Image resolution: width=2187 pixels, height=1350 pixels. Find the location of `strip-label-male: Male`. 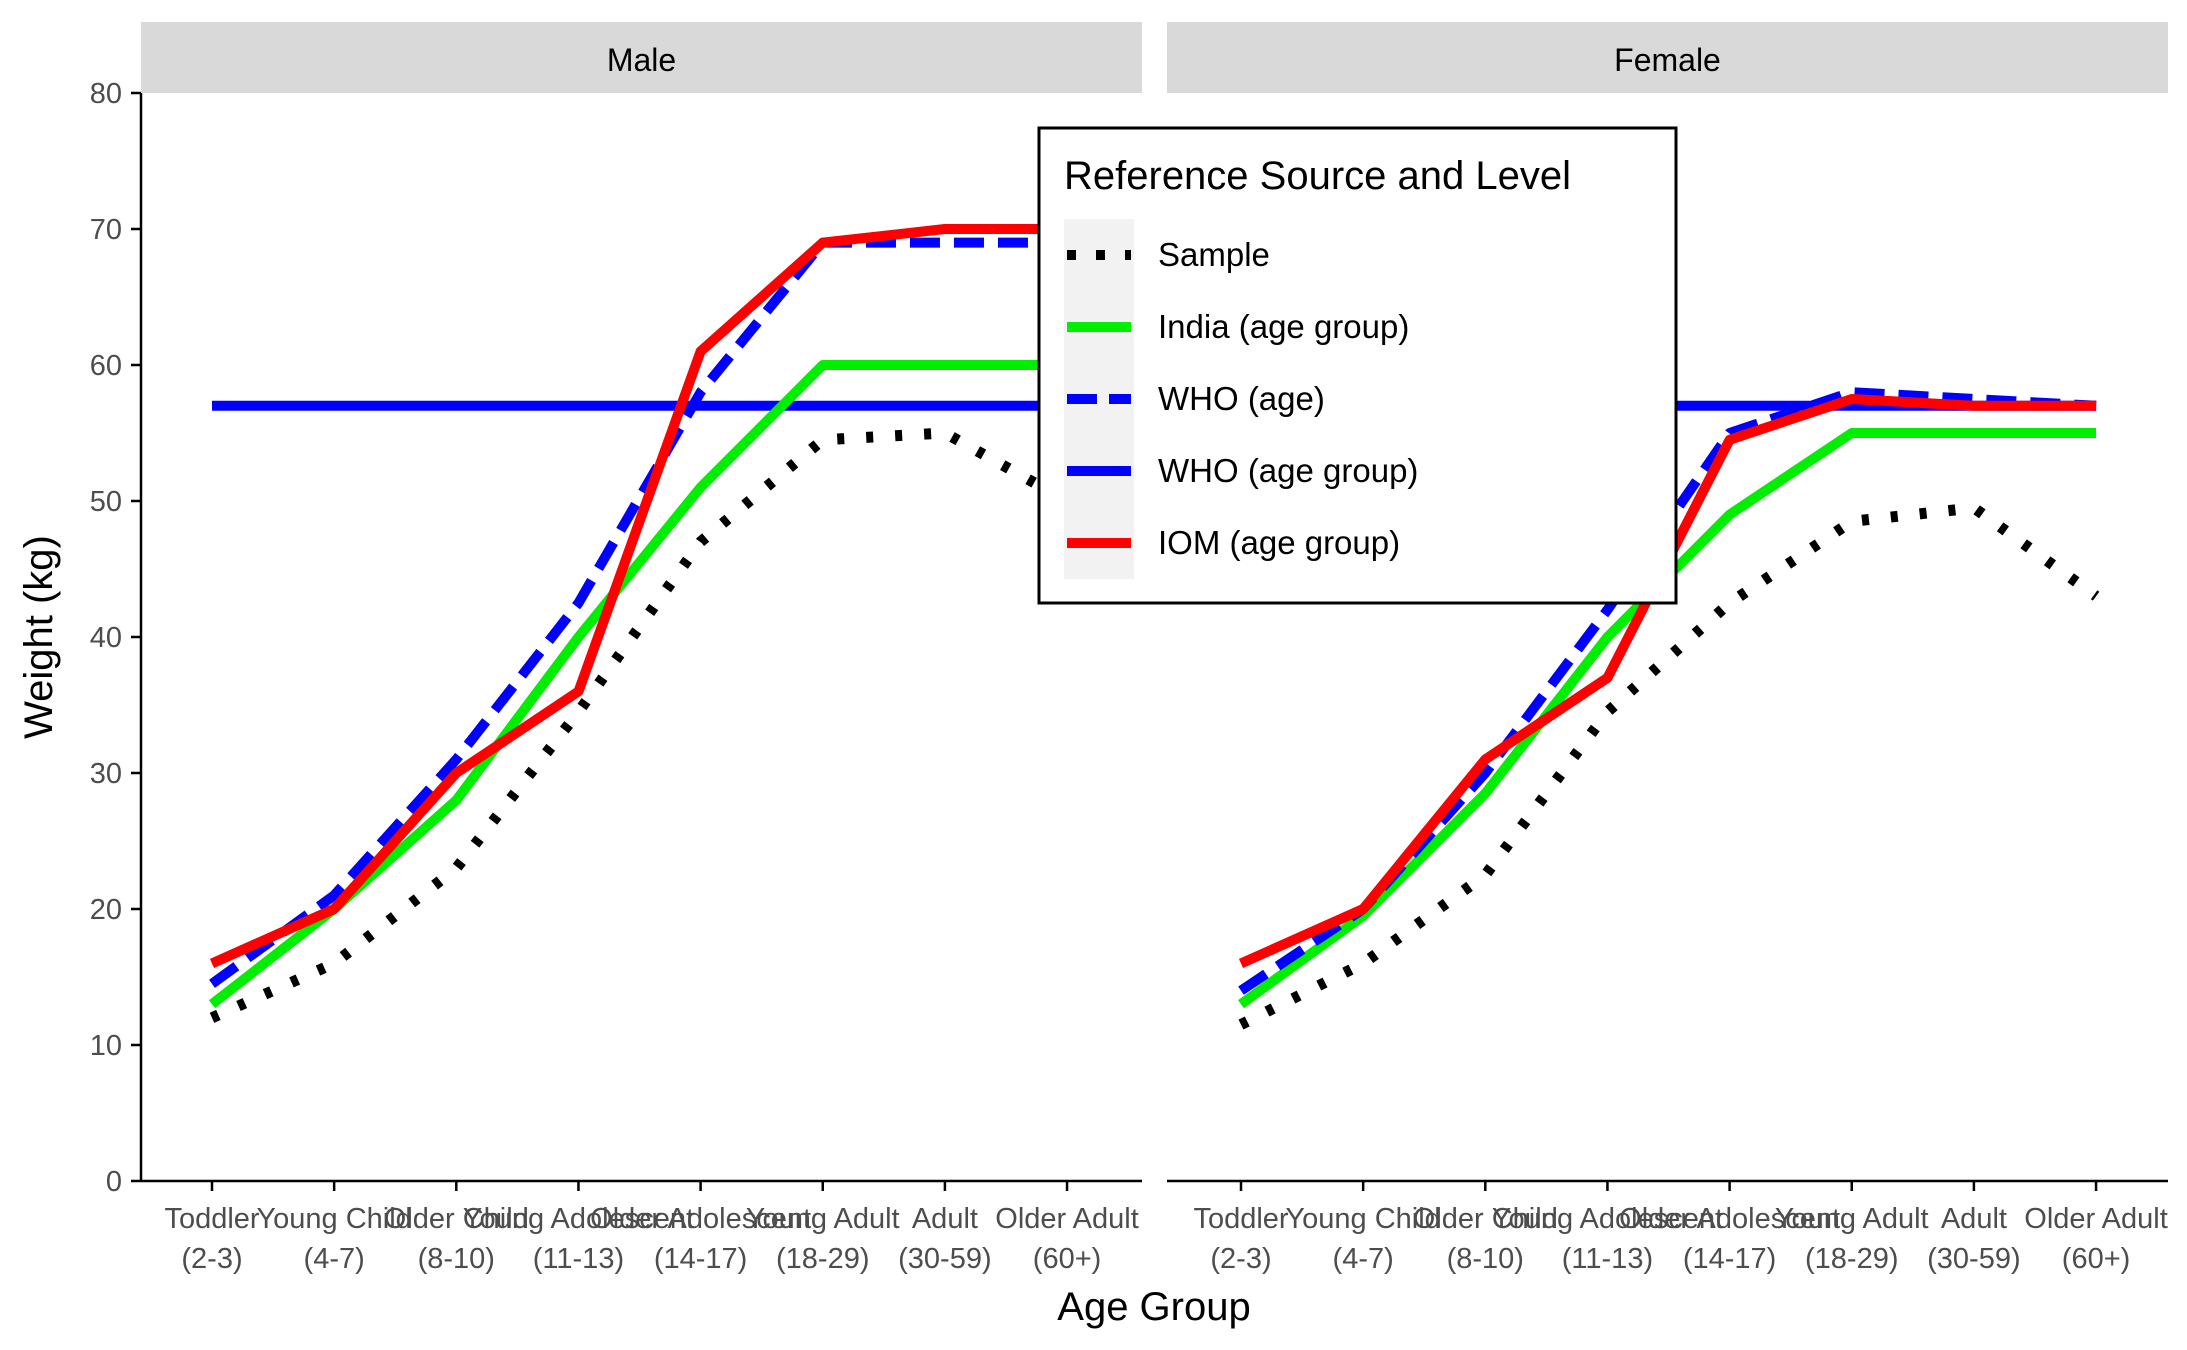

strip-label-male: Male is located at coordinates (641, 60).